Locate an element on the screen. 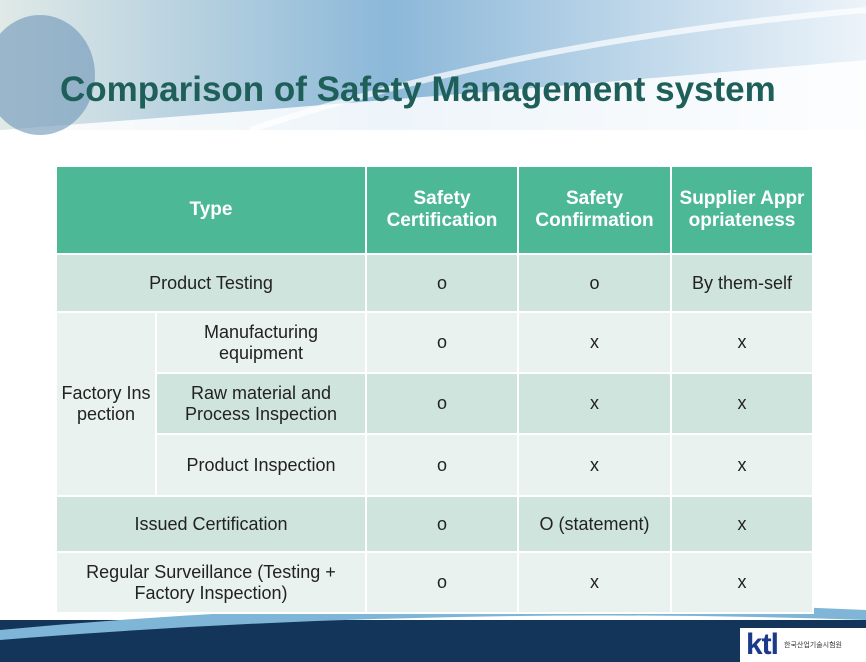  slide-title: Comparison of Safety Management system is located at coordinates (418, 89).